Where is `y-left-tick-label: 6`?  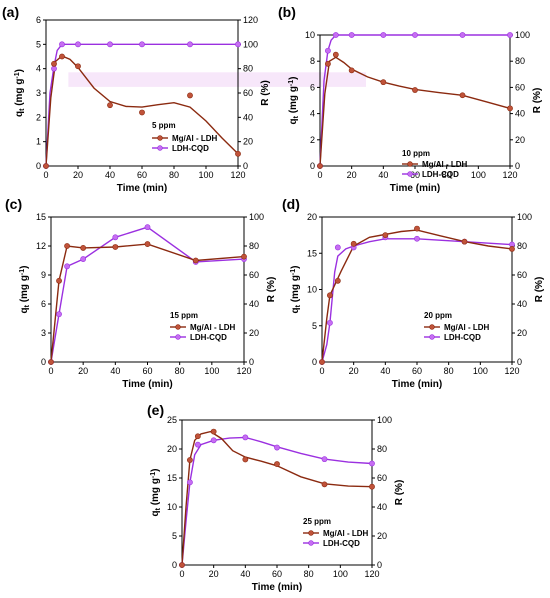
y-left-tick-label: 6 is located at coordinates (38, 20).